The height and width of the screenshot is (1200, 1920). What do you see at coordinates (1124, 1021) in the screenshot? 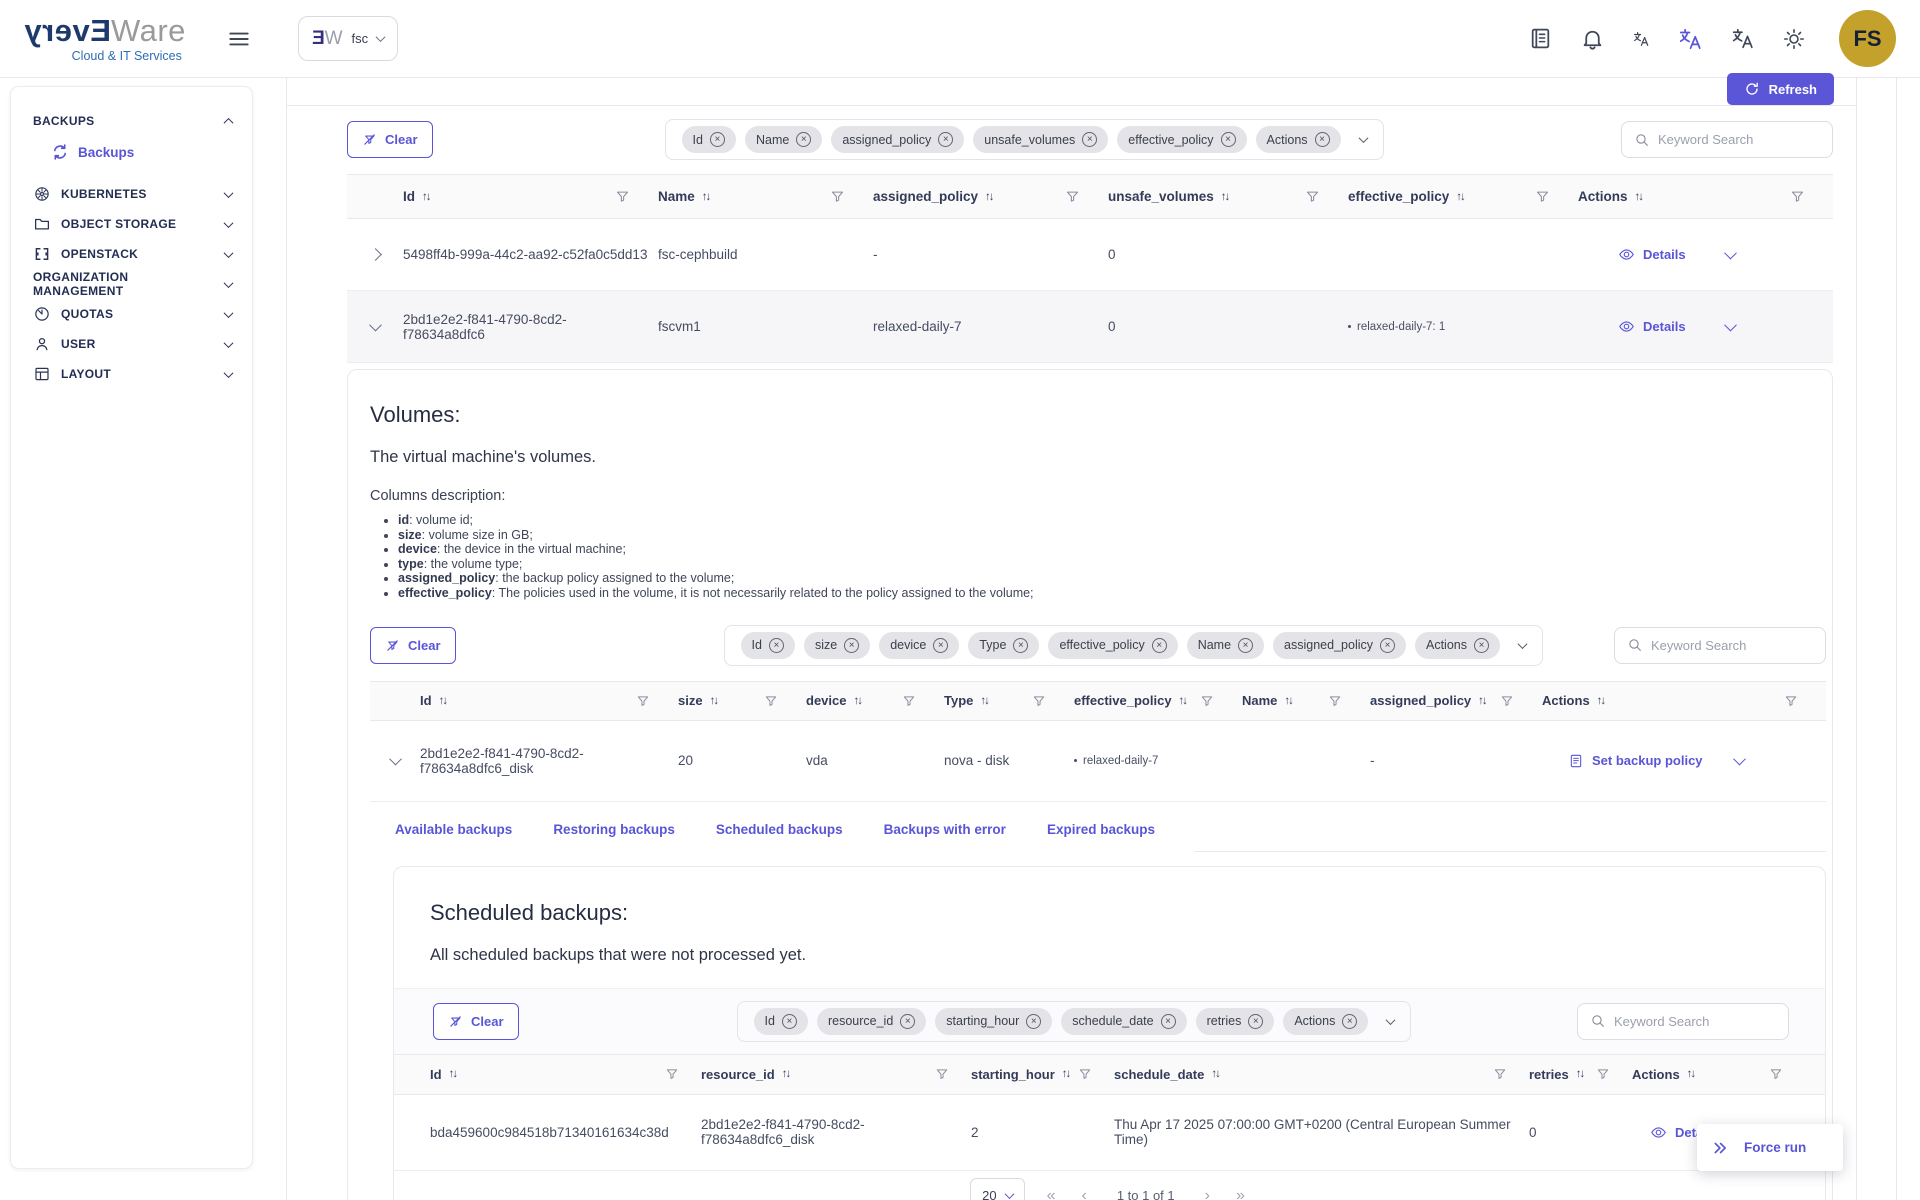
I see `filter-chip: schedule_date ×` at bounding box center [1124, 1021].